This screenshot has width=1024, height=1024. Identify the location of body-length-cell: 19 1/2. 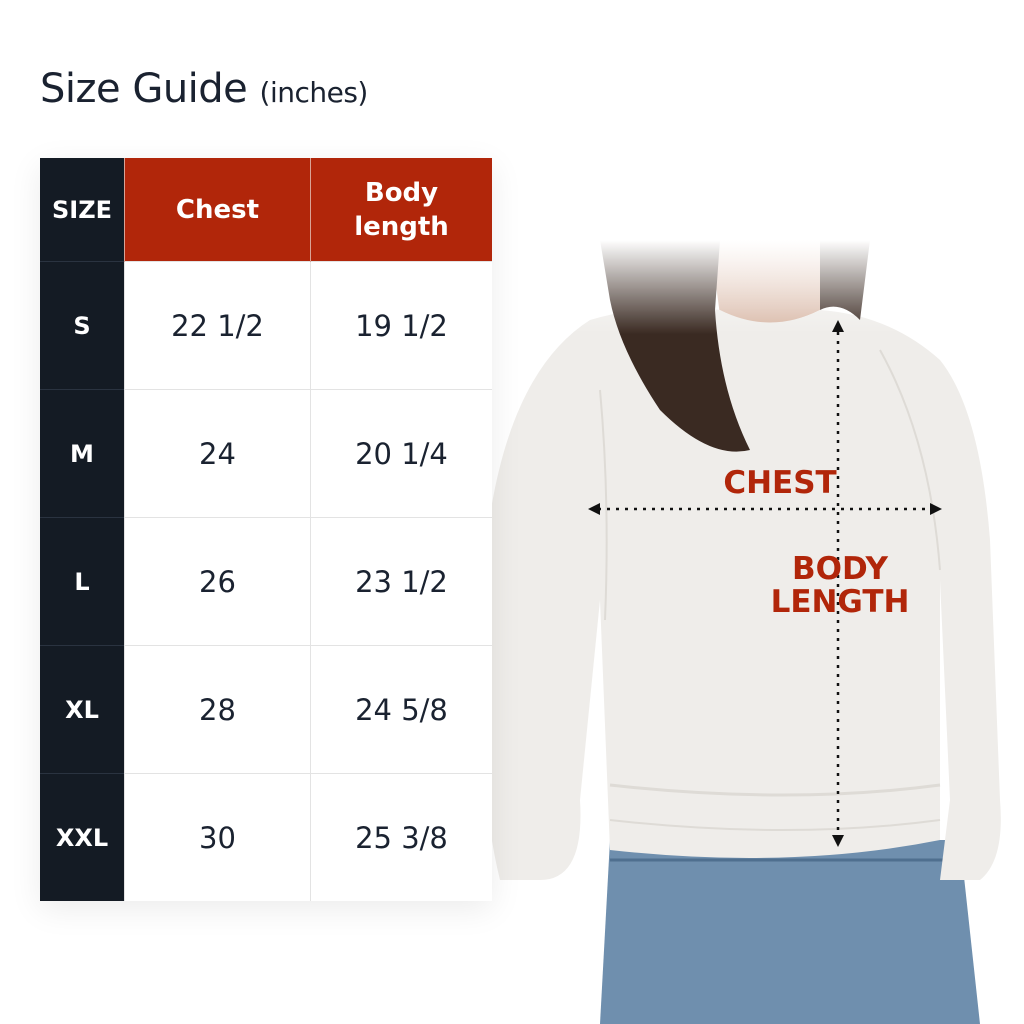
(401, 325).